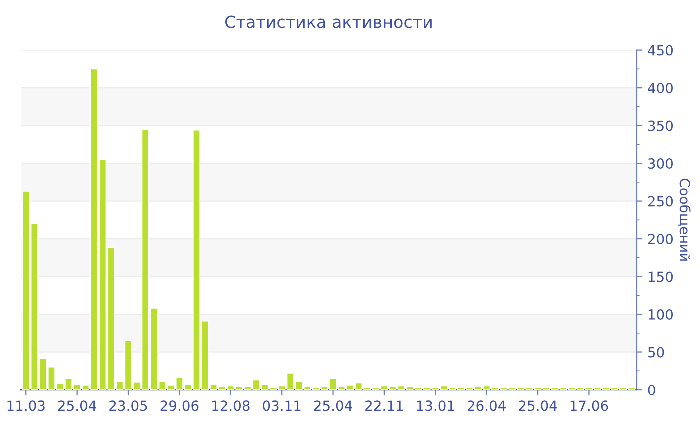 Image resolution: width=700 pixels, height=430 pixels. Describe the element at coordinates (661, 239) in the screenshot. I see `y-tick-label: 200` at that location.